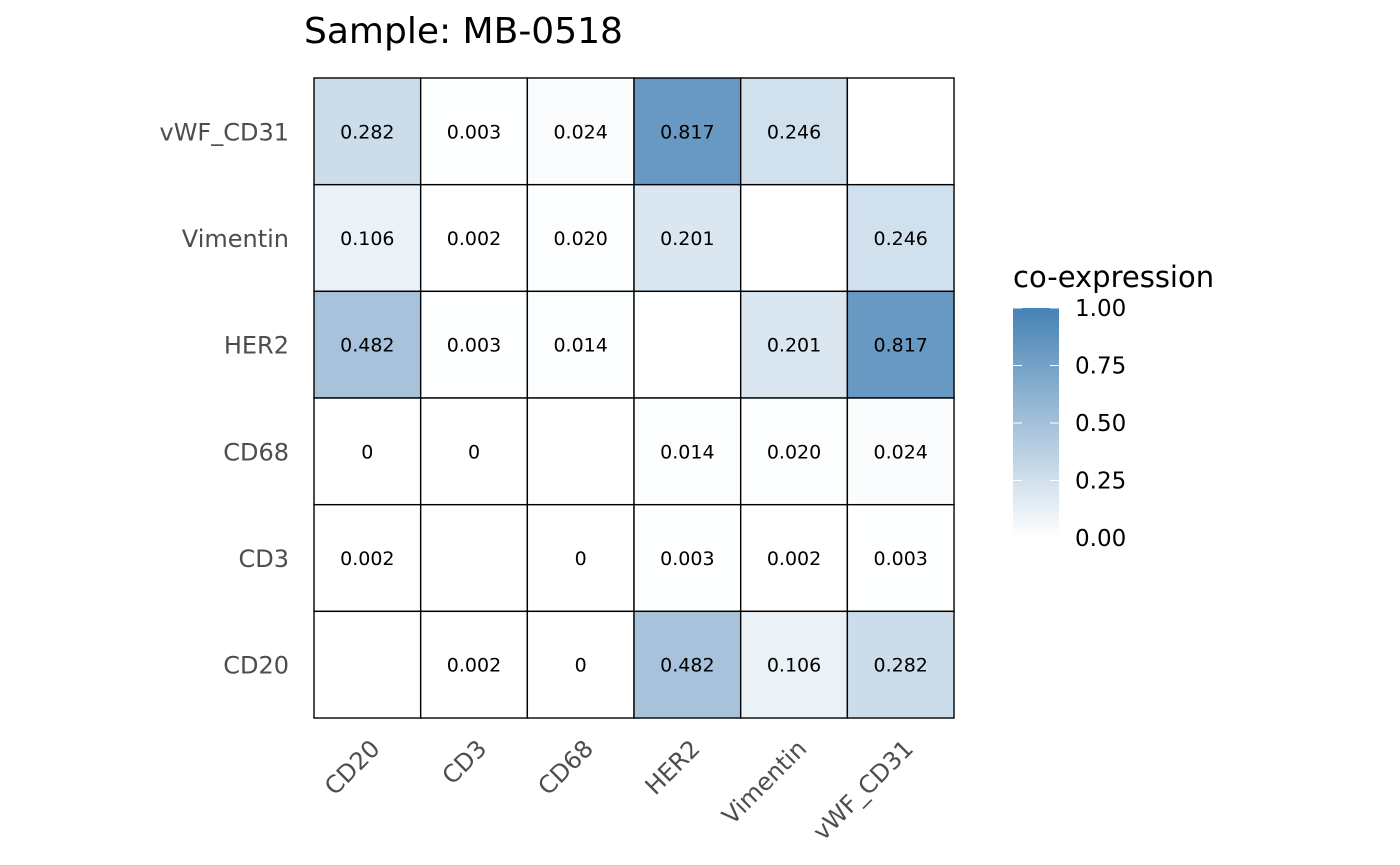  What do you see at coordinates (224, 132) in the screenshot?
I see `y-tick-label: vWF_CD31` at bounding box center [224, 132].